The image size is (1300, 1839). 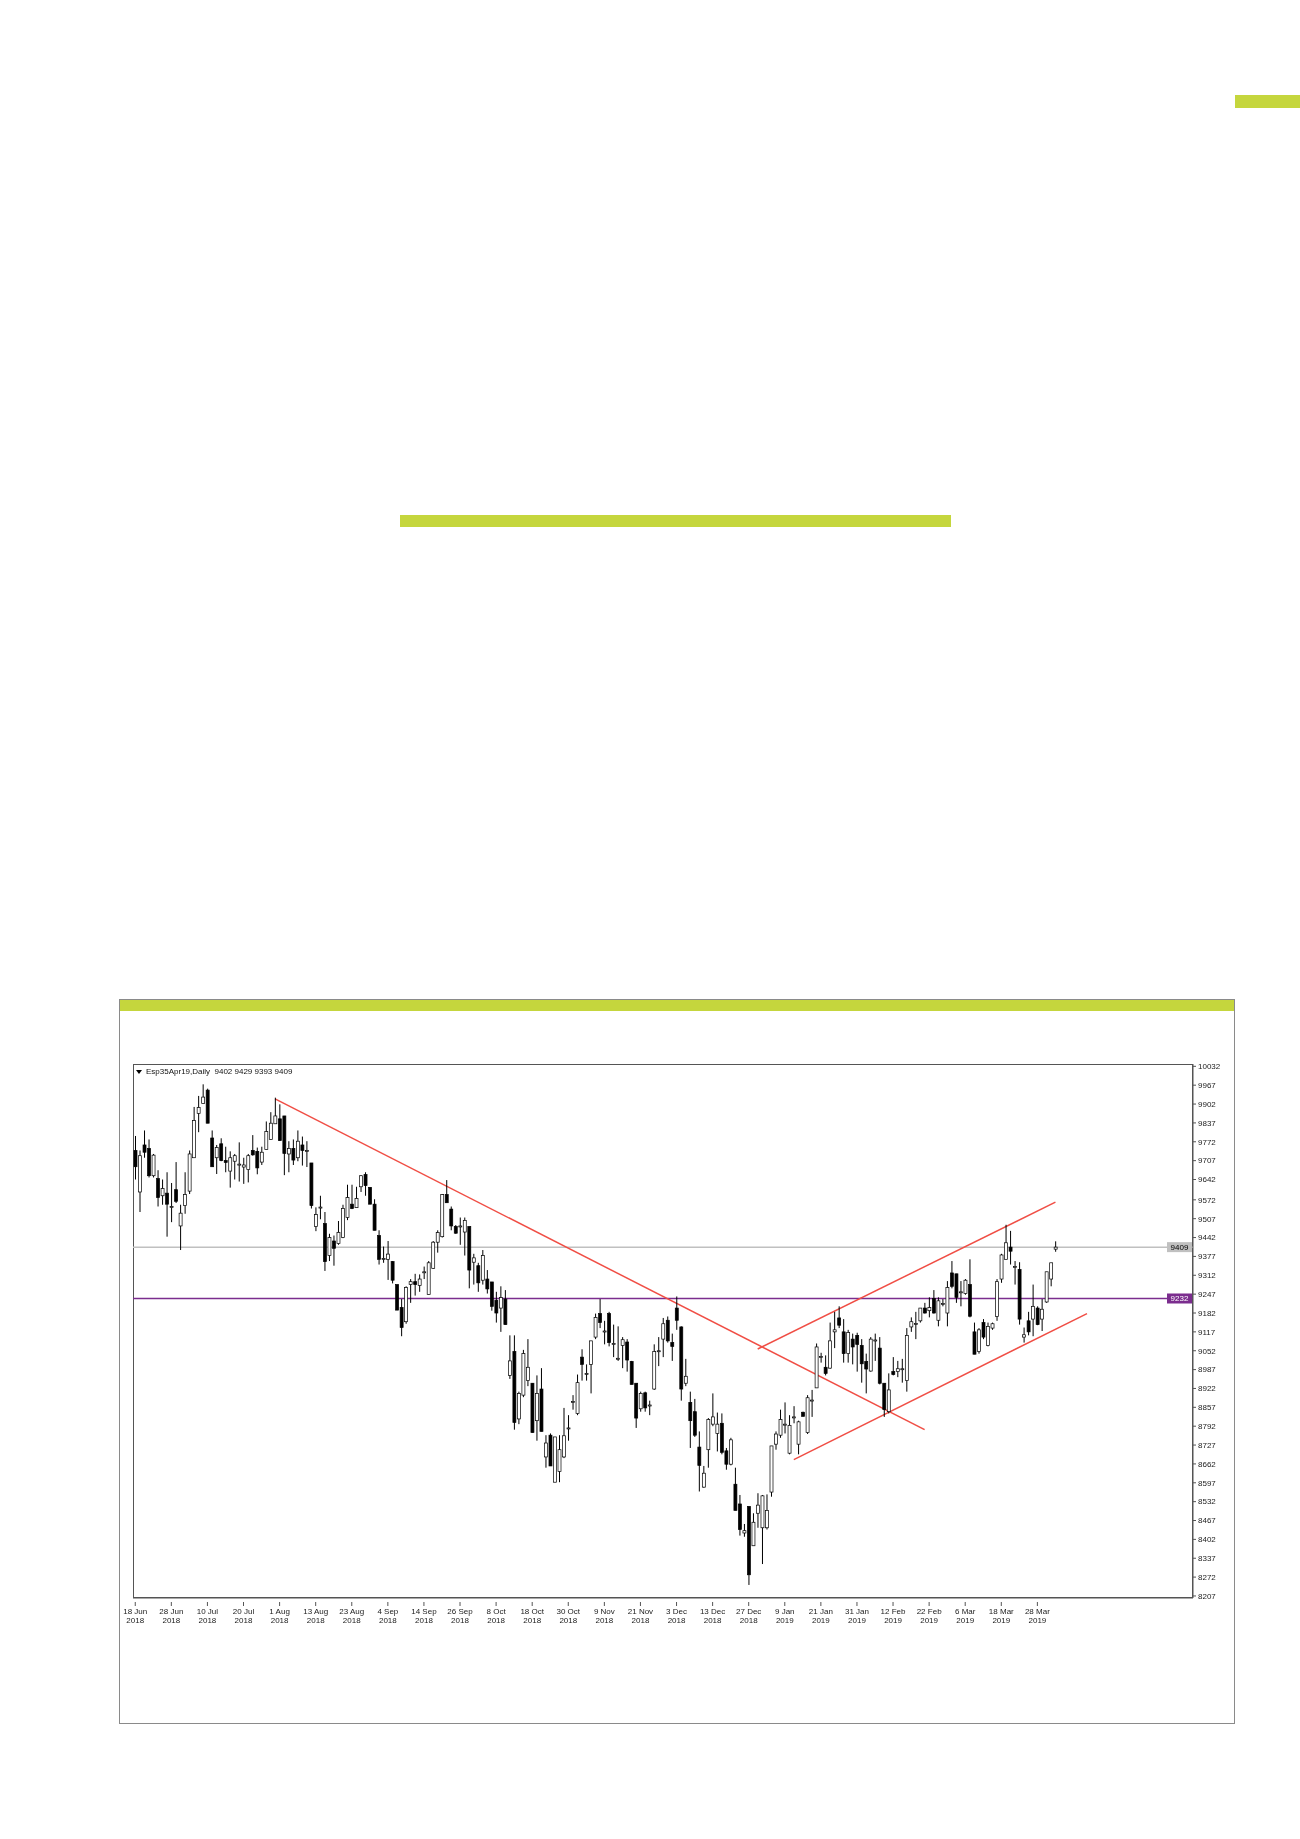 I want to click on y-tick-label: 8532, so click(x=1207, y=1502).